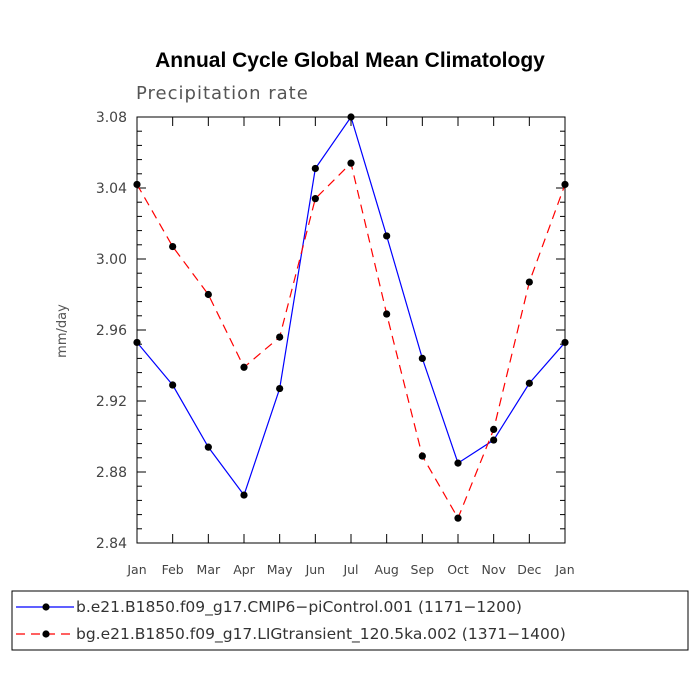 The width and height of the screenshot is (700, 700). Describe the element at coordinates (244, 569) in the screenshot. I see `x-tick-label: Apr` at that location.